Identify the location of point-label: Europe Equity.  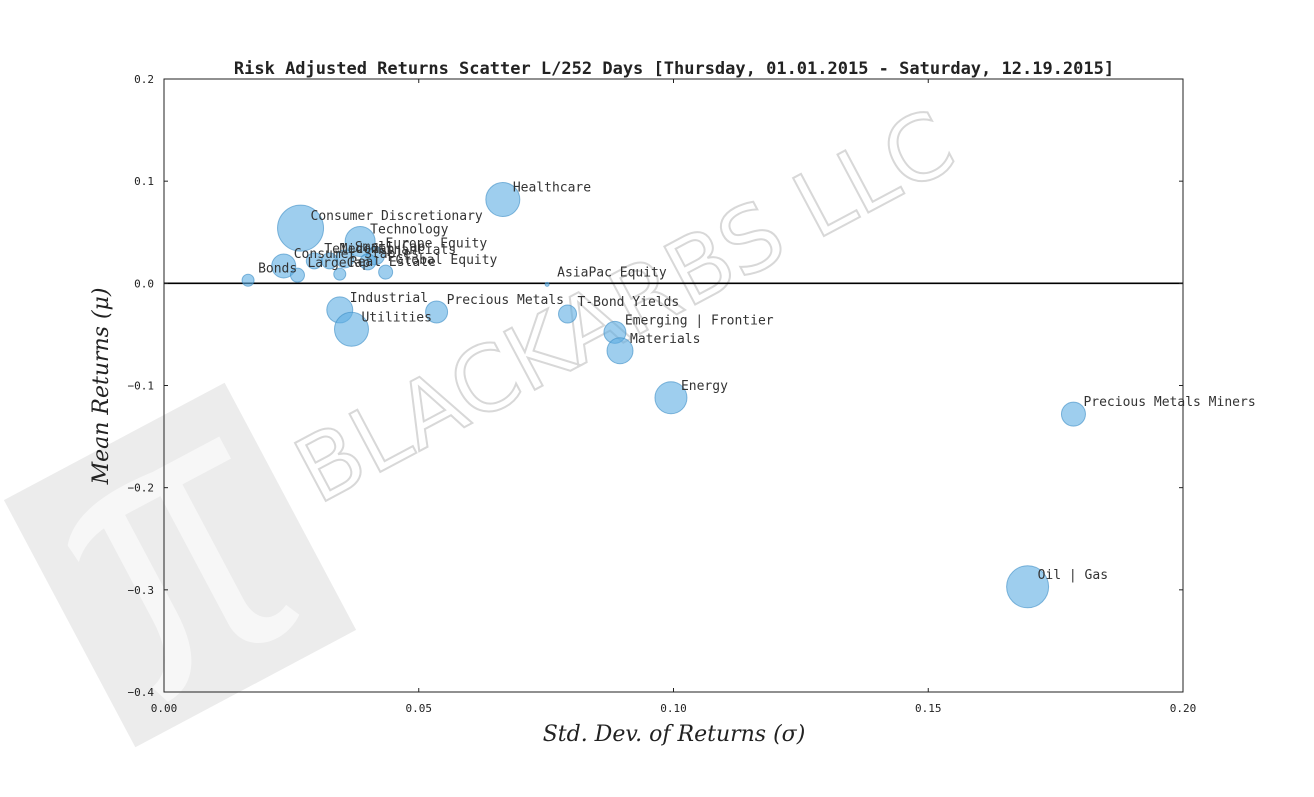
(436, 244).